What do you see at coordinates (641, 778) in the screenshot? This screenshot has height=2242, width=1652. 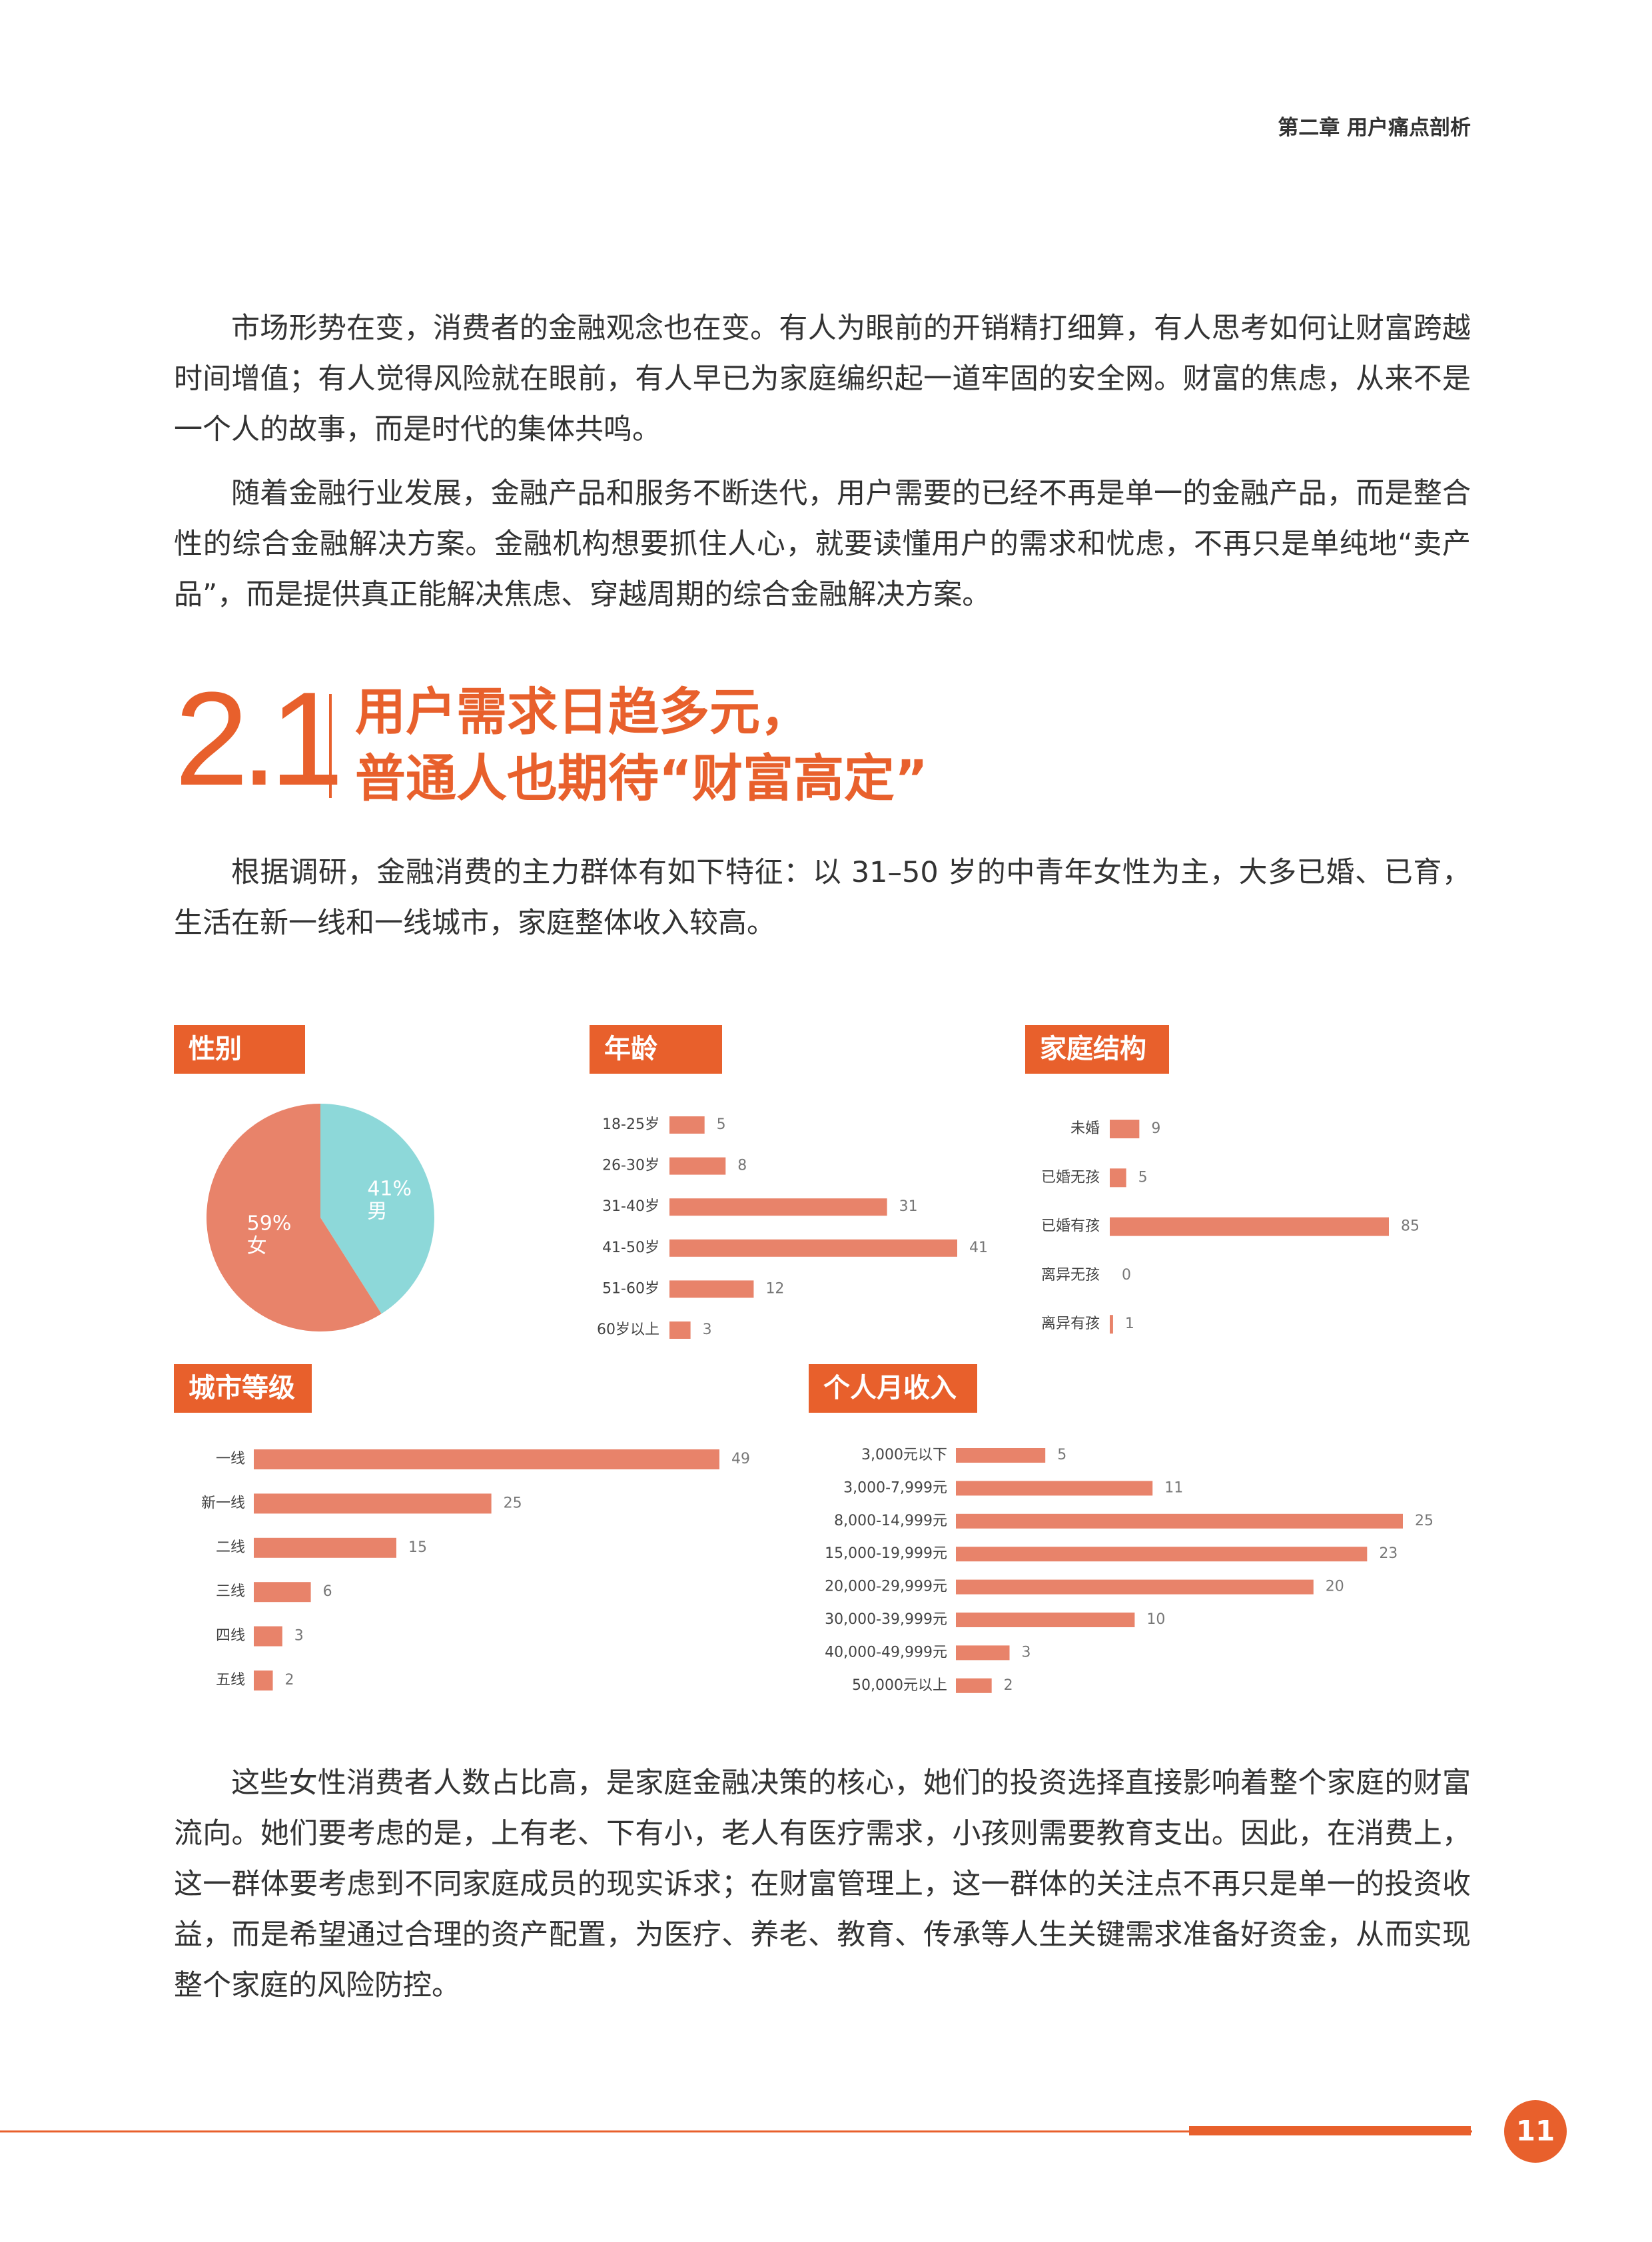 I see `section-title: 普通人也期待“财富高定”` at bounding box center [641, 778].